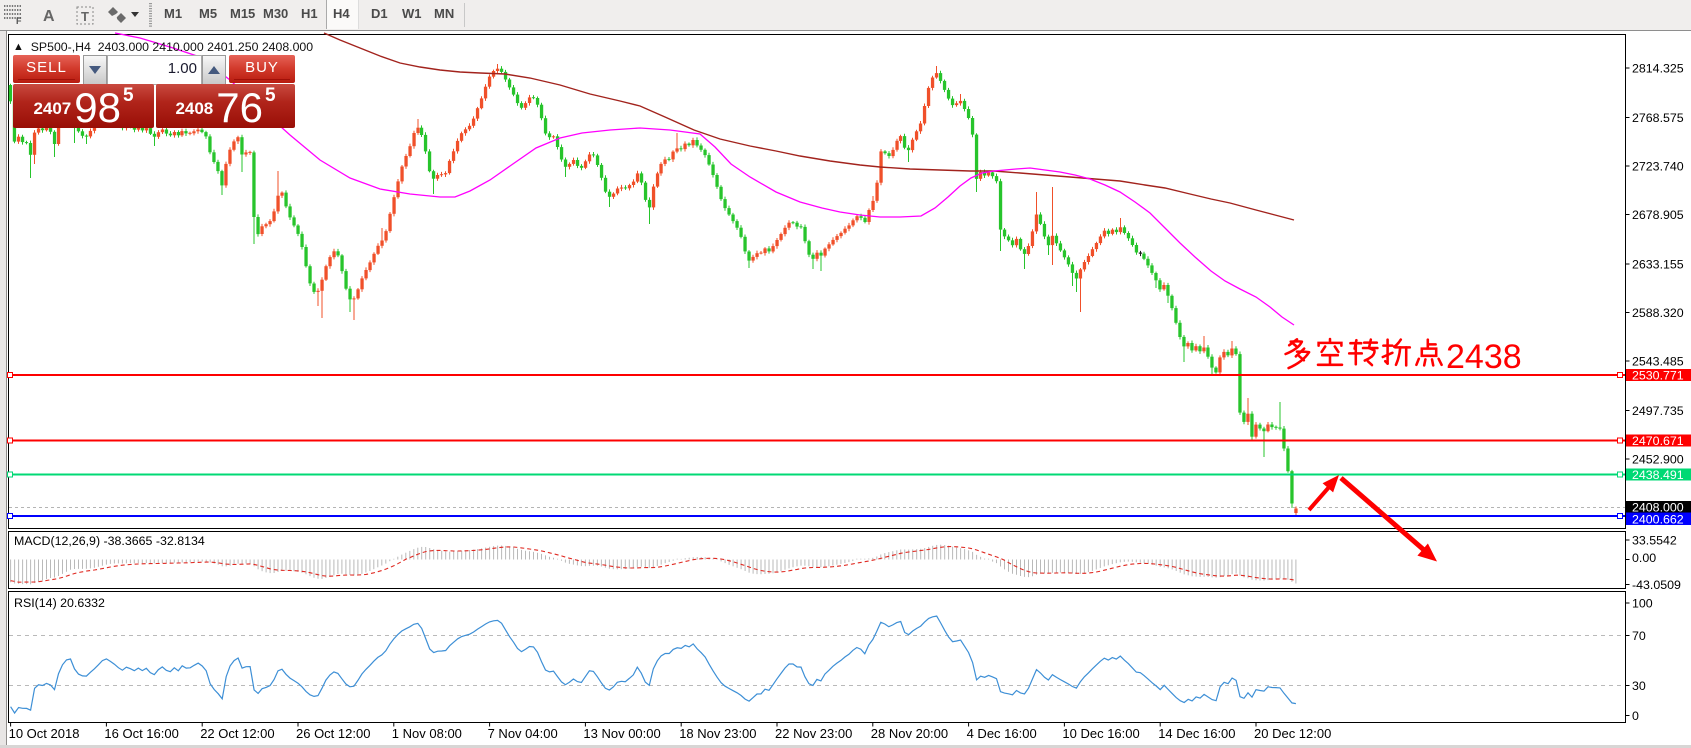 The image size is (1691, 748). What do you see at coordinates (1642, 604) in the screenshot?
I see `svg-text: 100` at bounding box center [1642, 604].